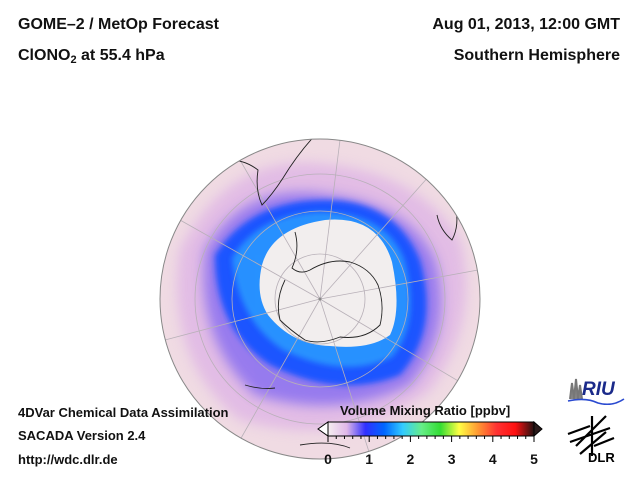 This screenshot has width=640, height=480. Describe the element at coordinates (260, 387) in the screenshot. I see `new-zealand-outline` at that location.